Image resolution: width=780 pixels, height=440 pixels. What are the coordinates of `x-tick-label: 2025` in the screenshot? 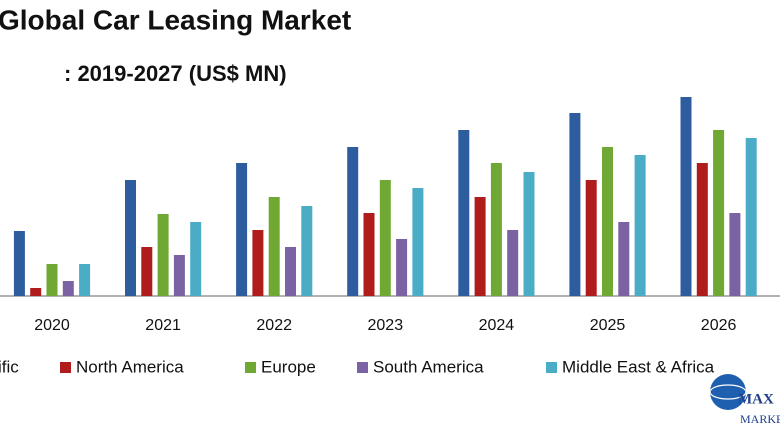 It's located at (608, 325).